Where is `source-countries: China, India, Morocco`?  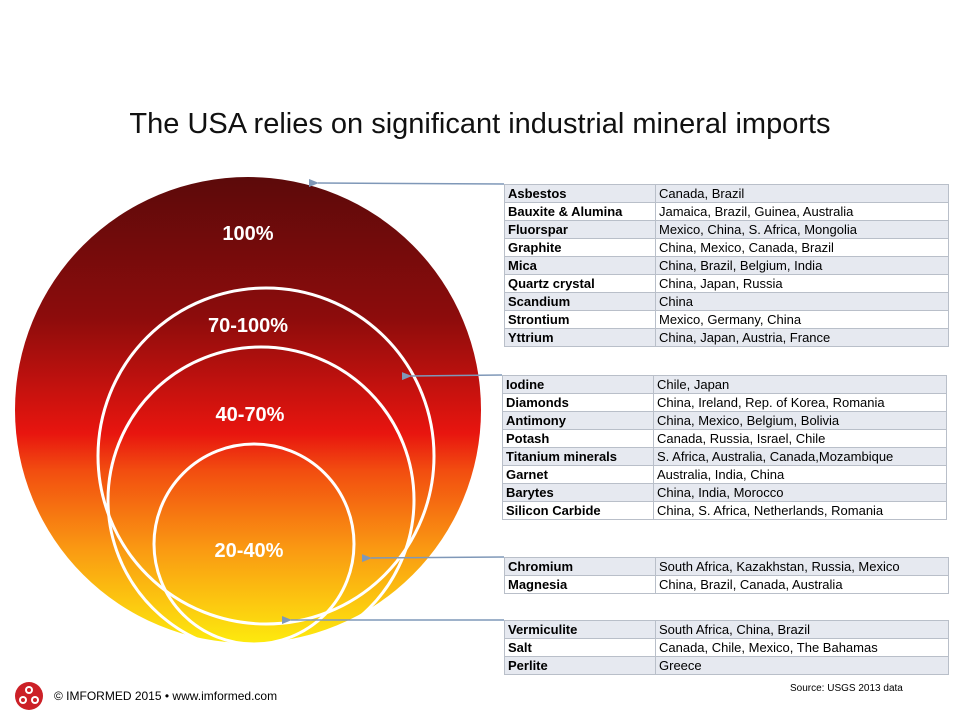
source-countries: China, India, Morocco is located at coordinates (800, 492).